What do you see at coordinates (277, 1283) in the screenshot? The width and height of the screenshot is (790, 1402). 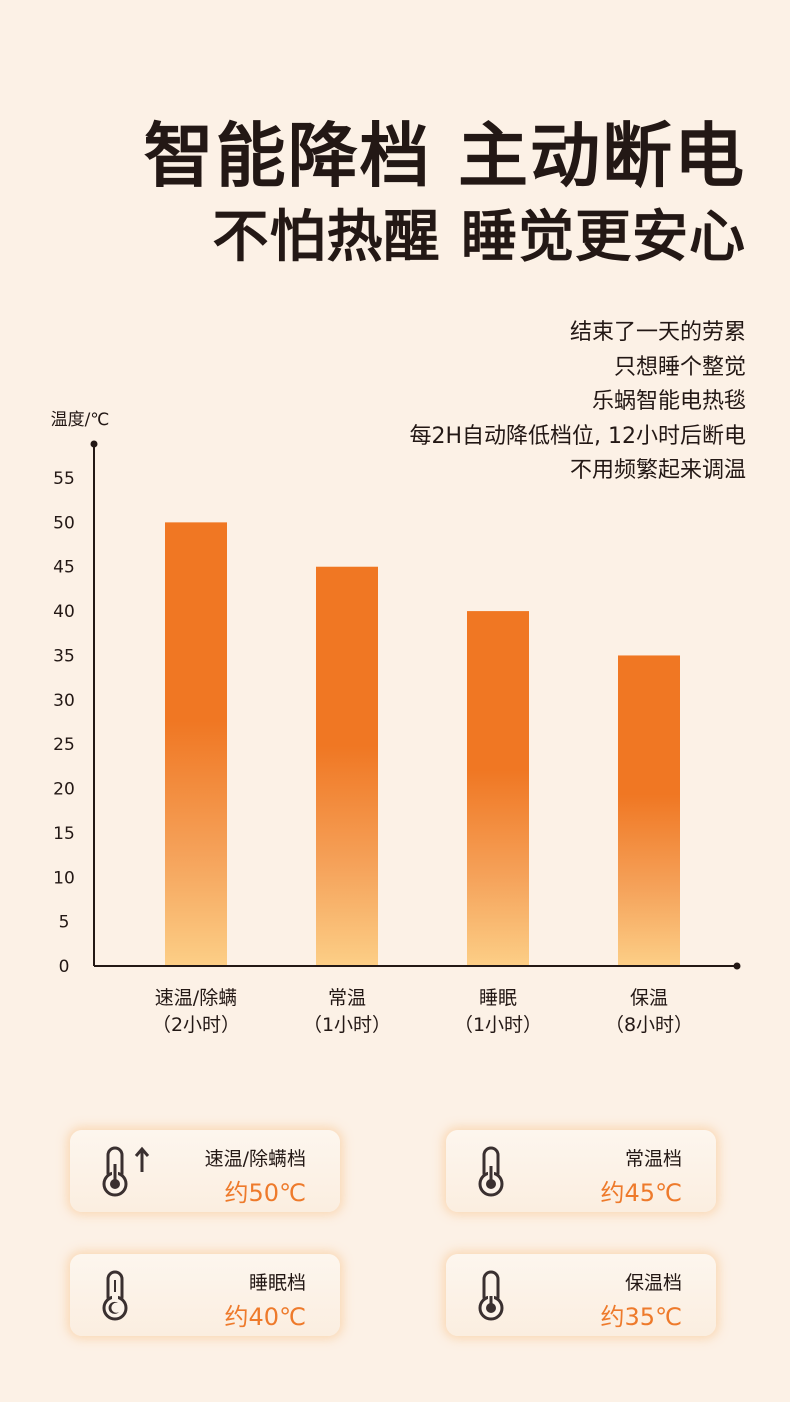 I see `mode-name: 睡眠档` at bounding box center [277, 1283].